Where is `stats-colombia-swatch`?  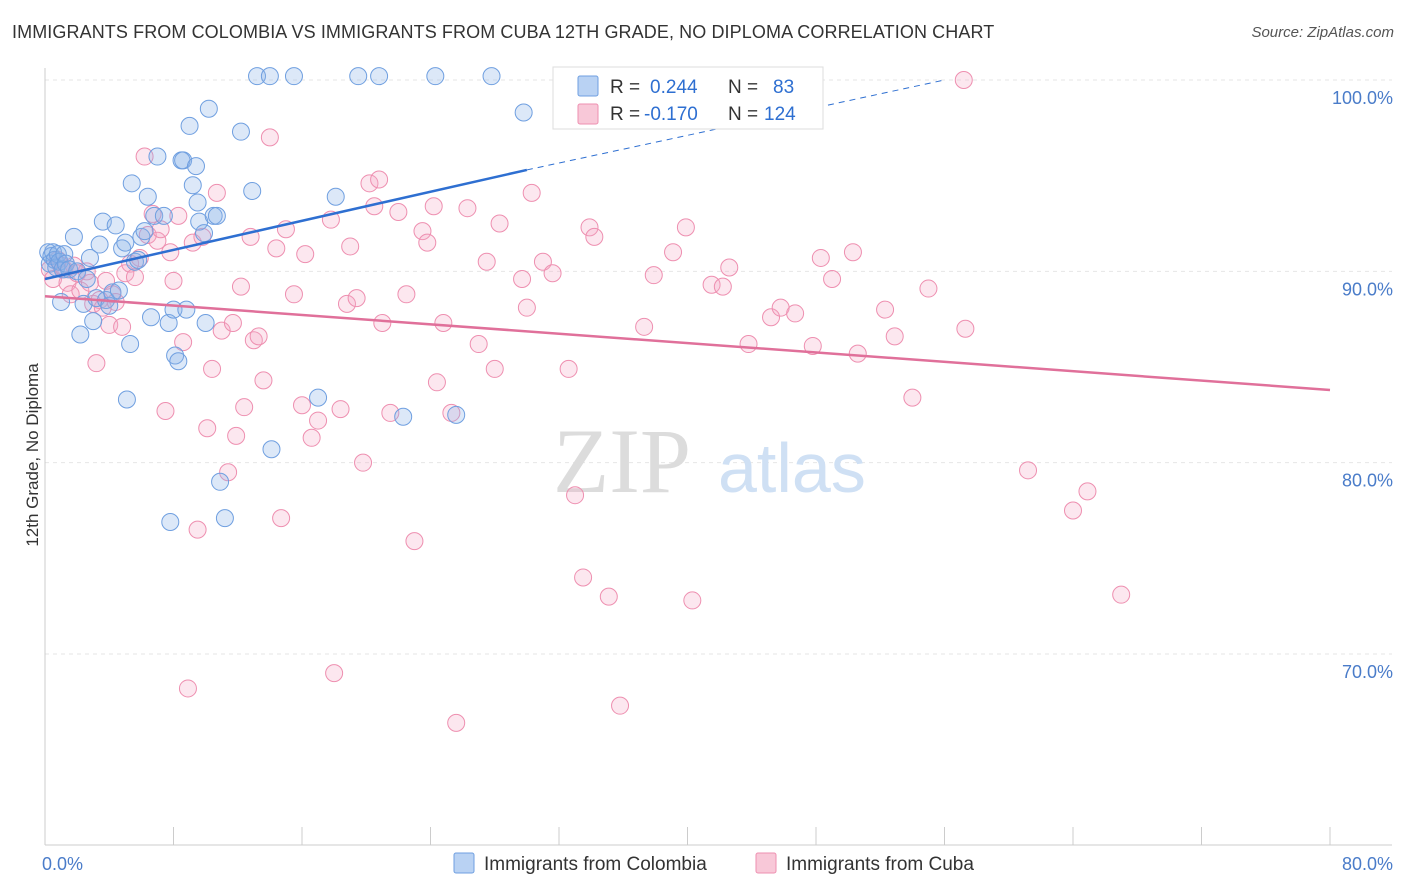
stats-colombia-swatch is located at coordinates (588, 86).